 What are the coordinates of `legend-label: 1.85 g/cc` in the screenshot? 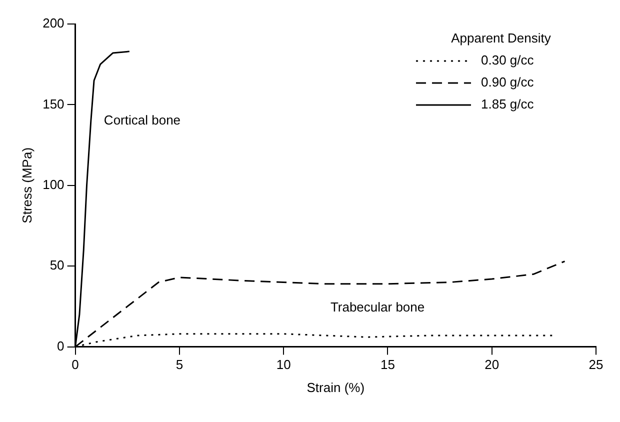 It's located at (507, 104).